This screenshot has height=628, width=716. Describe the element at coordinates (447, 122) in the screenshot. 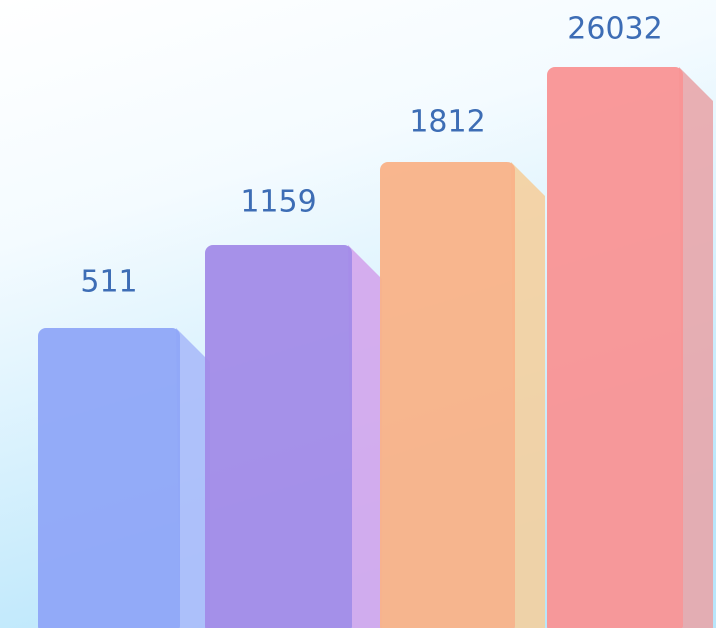

I see `bar-label: 1812` at that location.